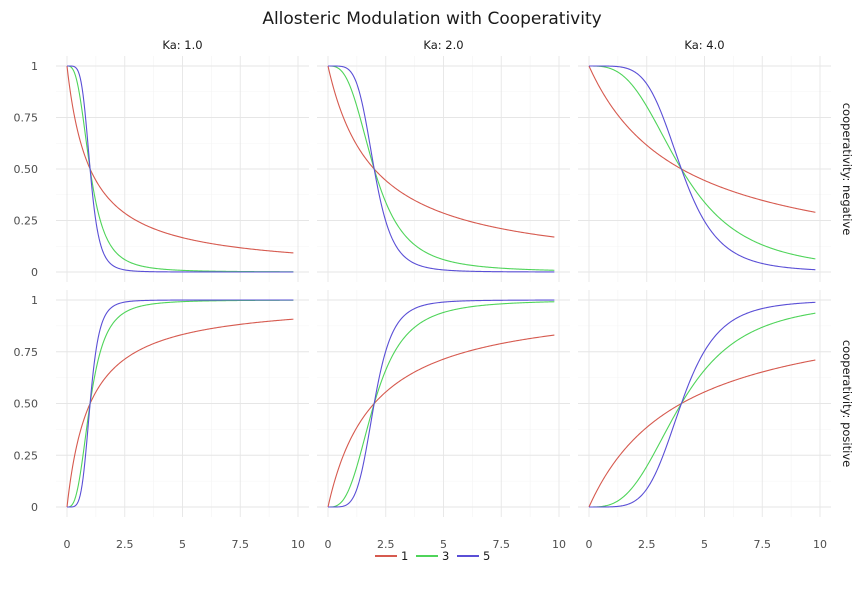  Describe the element at coordinates (443, 45) in the screenshot. I see `facet-column-label: Ka: 2.0` at that location.